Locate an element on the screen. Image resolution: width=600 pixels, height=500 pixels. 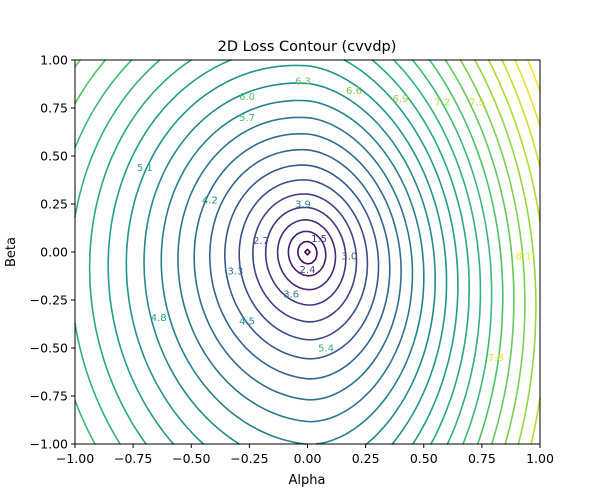
y-tick-label: 0.00 is located at coordinates (54, 252).